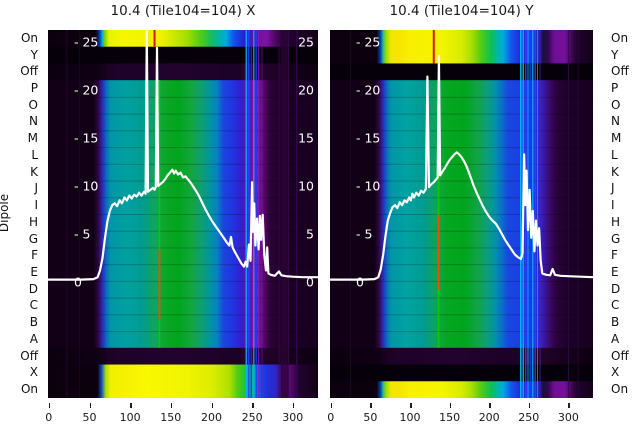 This screenshot has height=440, width=640. What do you see at coordinates (620, 71) in the screenshot?
I see `row-label-right-off-2: Off` at bounding box center [620, 71].